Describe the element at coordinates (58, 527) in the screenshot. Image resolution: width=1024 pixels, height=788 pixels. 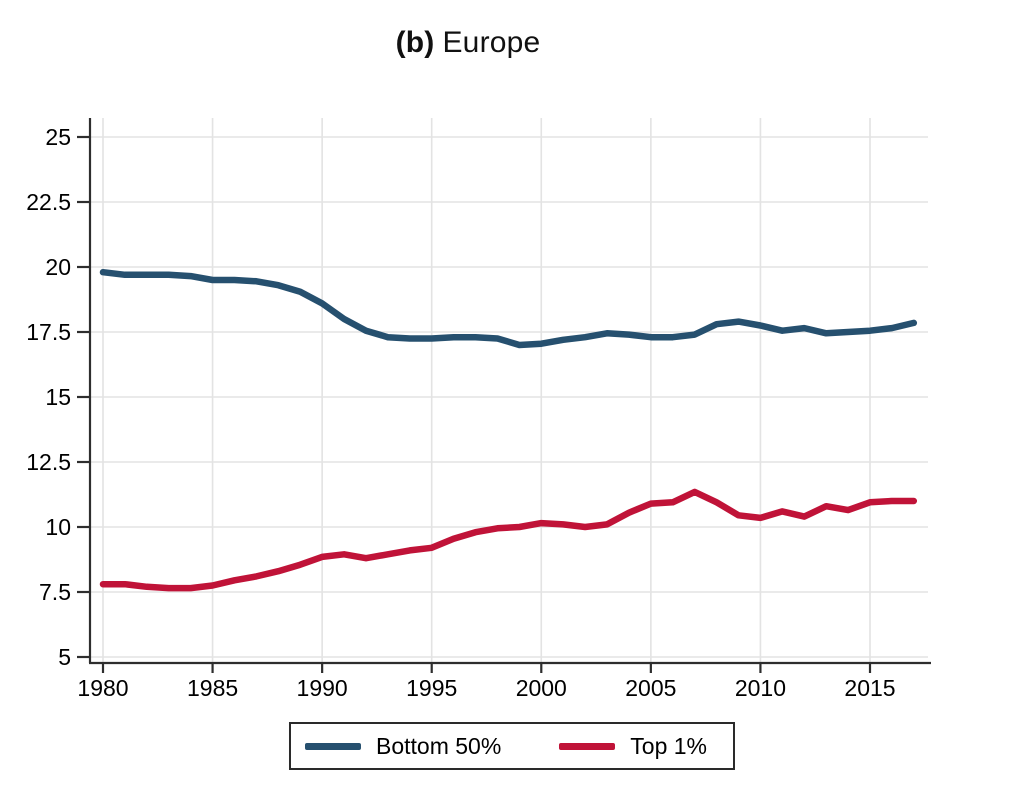
I see `y-tick-label: 10` at that location.